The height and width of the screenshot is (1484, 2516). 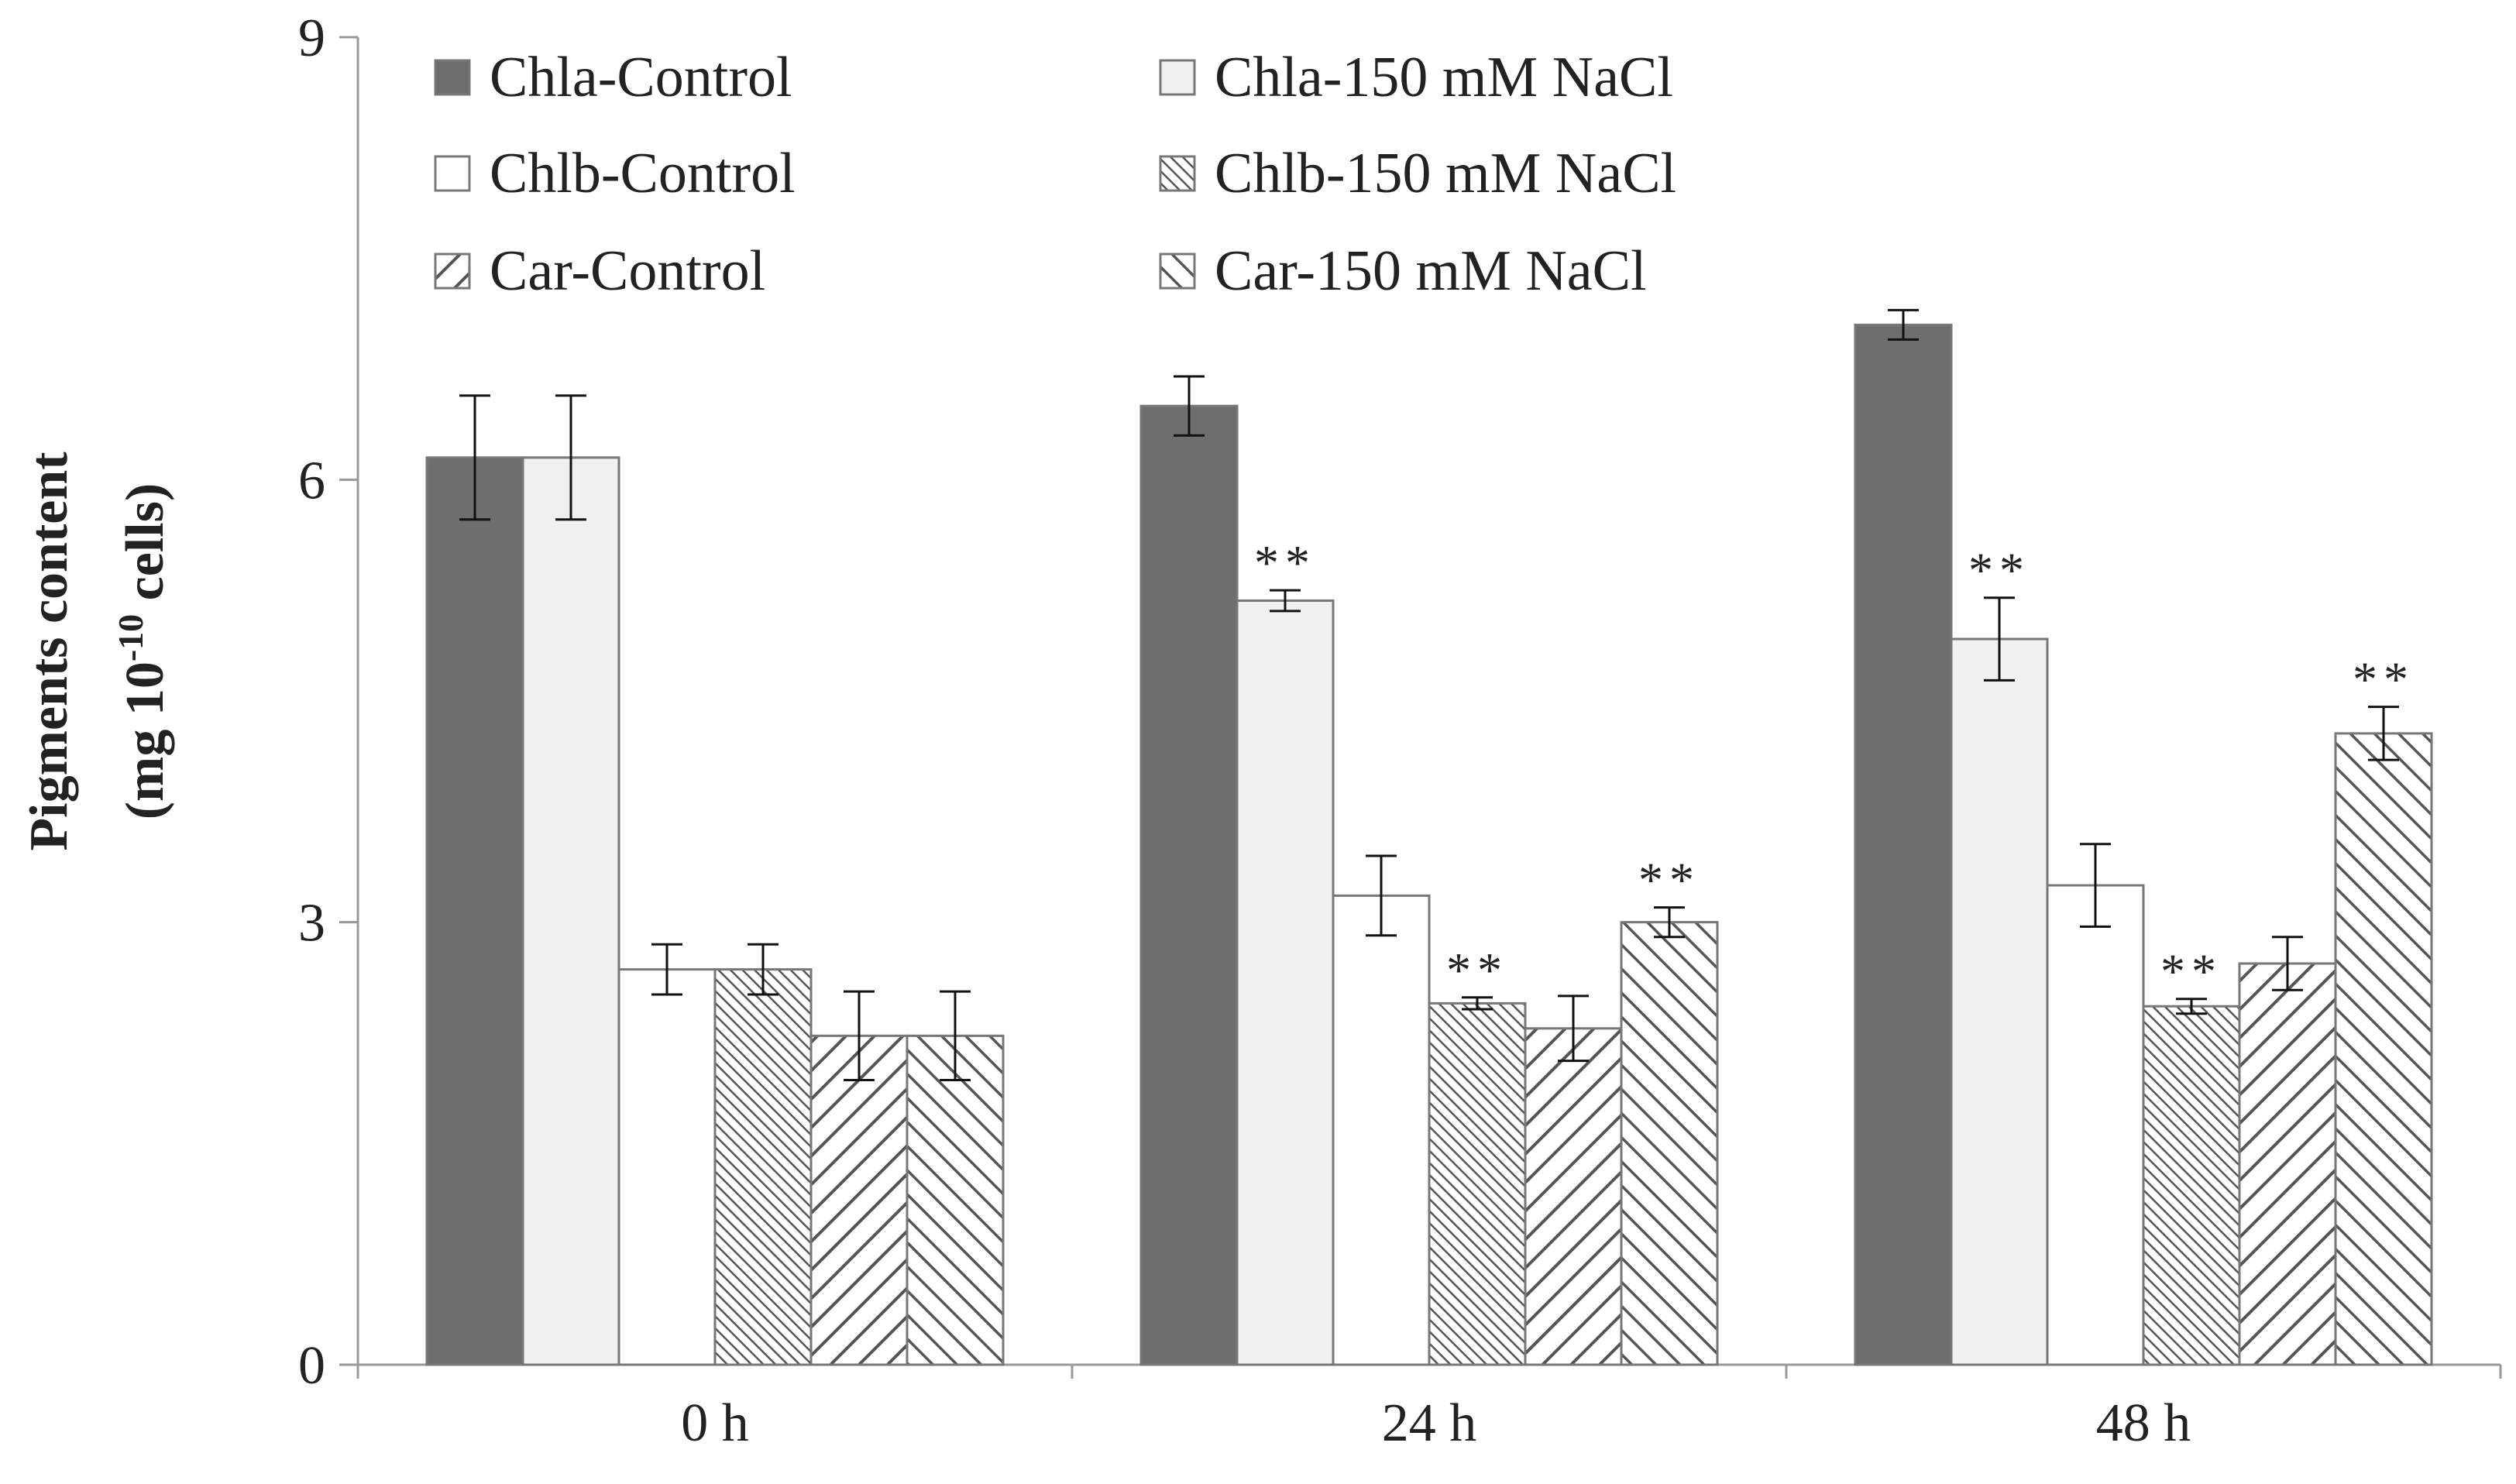 I want to click on y-axis-unit: (mg 10-10 cells), so click(x=143, y=651).